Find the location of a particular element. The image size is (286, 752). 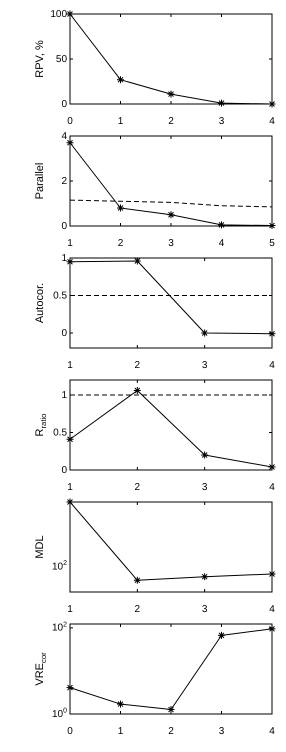

y-tick-label: 4 is located at coordinates (64, 136).